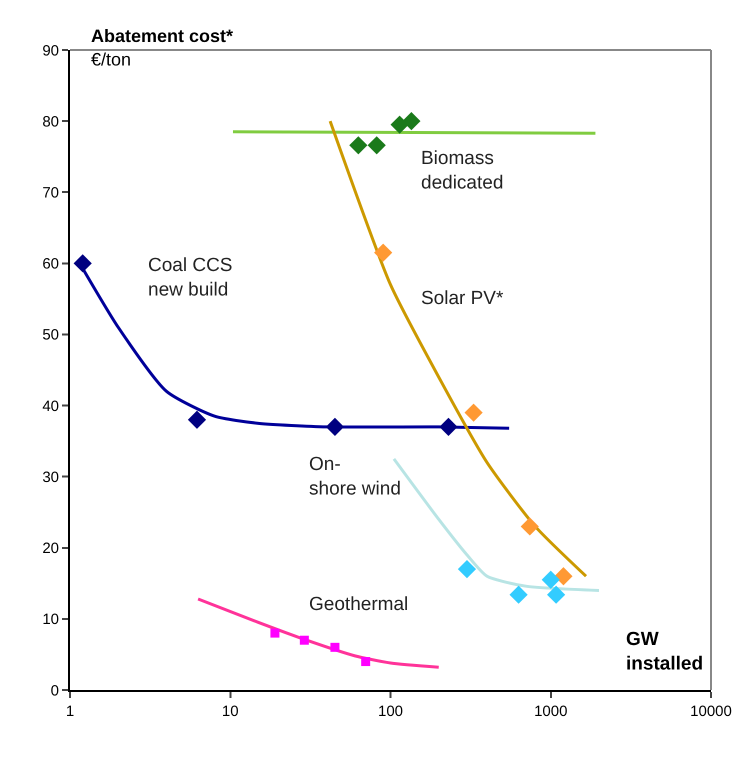 This screenshot has height=760, width=744. I want to click on series-label: On- shore wind, so click(355, 477).